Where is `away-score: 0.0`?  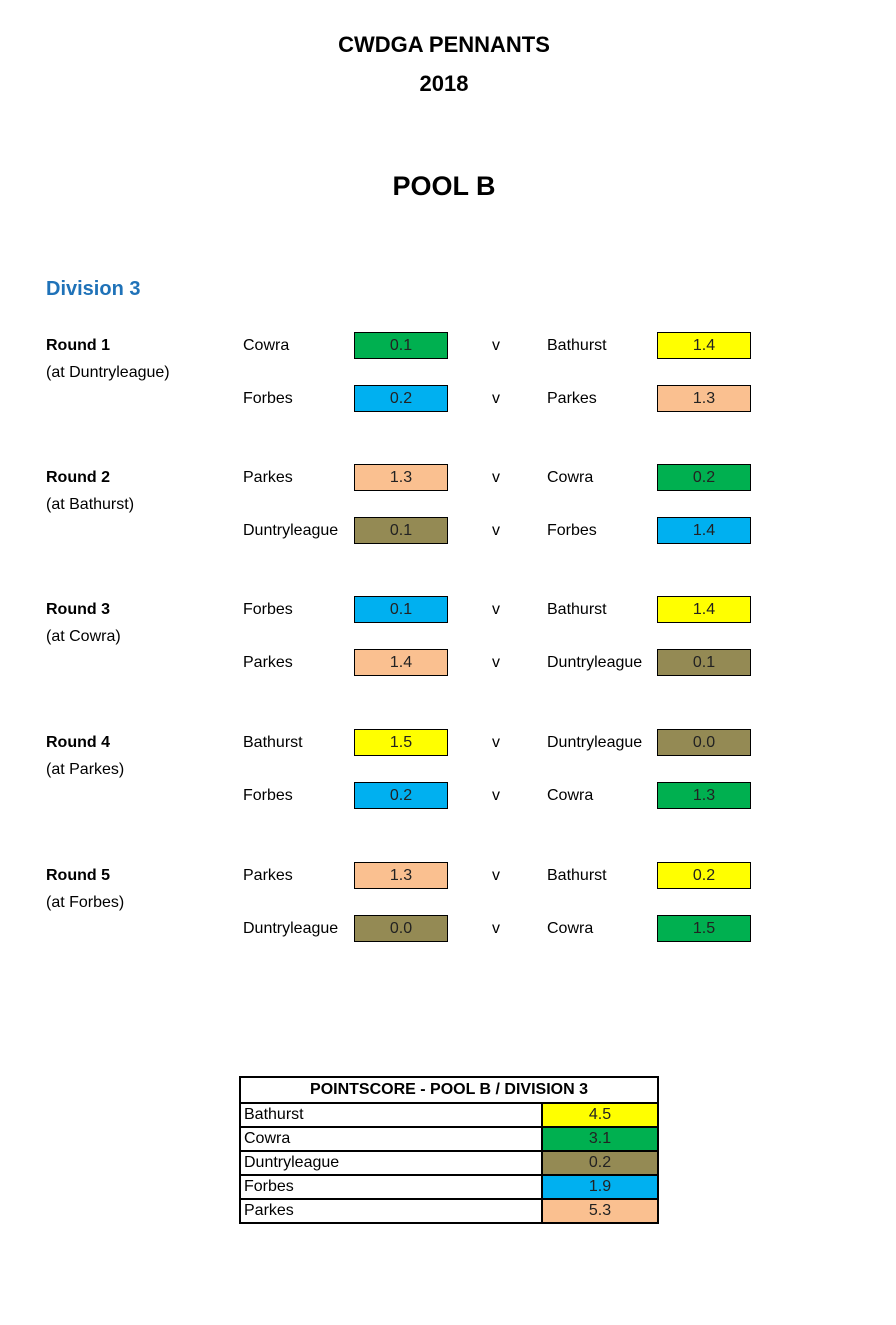 away-score: 0.0 is located at coordinates (704, 742).